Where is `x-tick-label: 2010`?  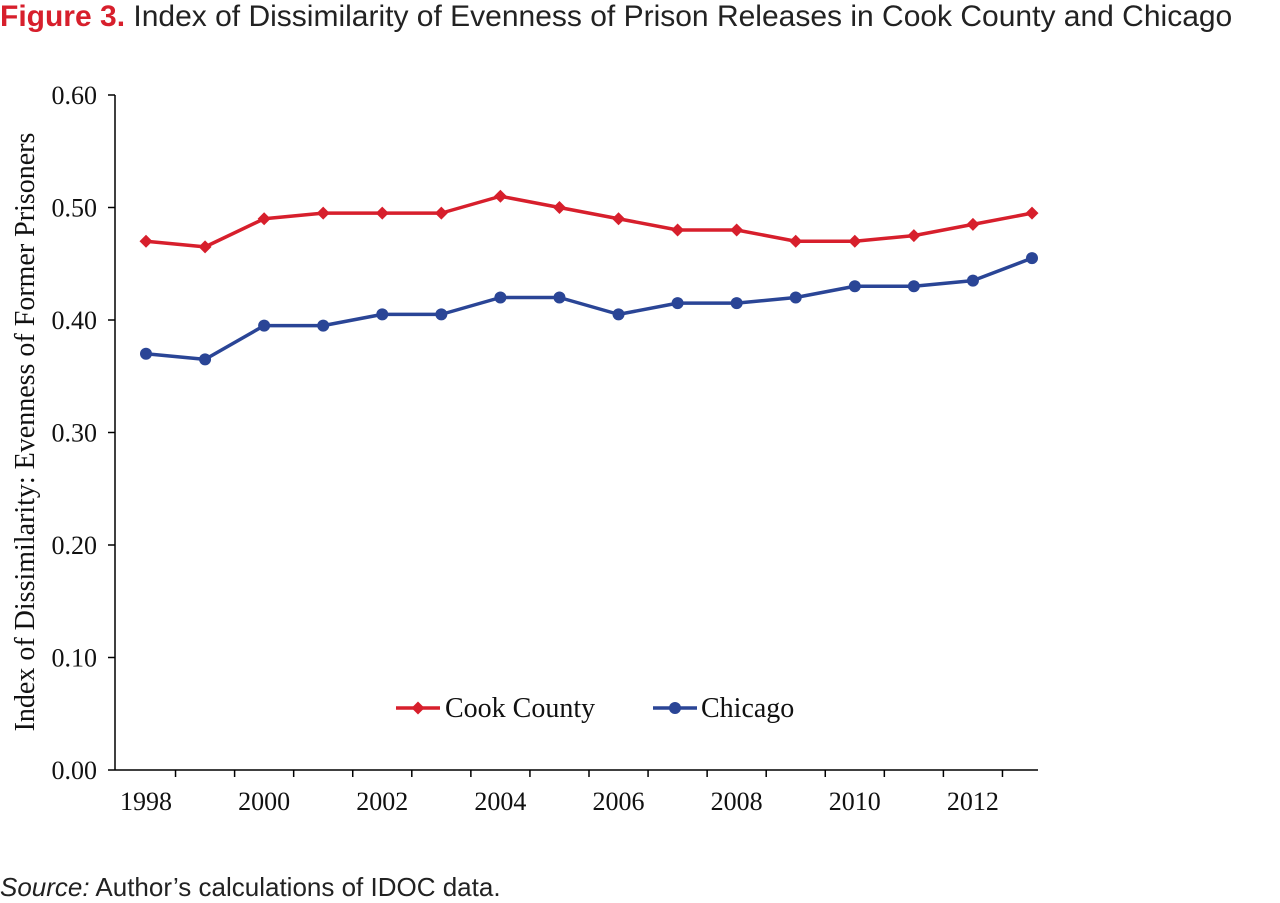
x-tick-label: 2010 is located at coordinates (855, 801).